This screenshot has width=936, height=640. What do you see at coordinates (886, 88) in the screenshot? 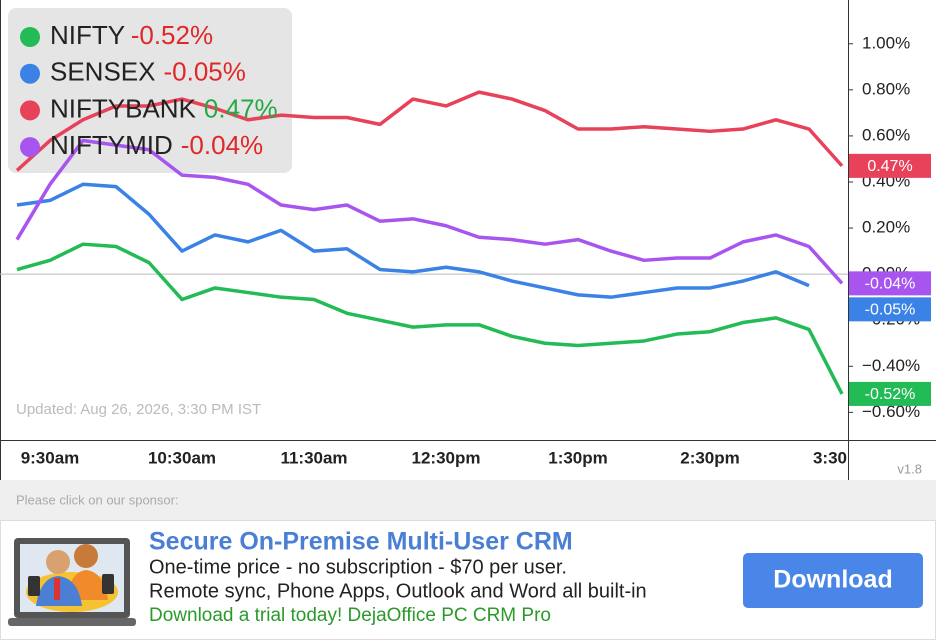
I see `y-tick-label: 0.80%` at bounding box center [886, 88].